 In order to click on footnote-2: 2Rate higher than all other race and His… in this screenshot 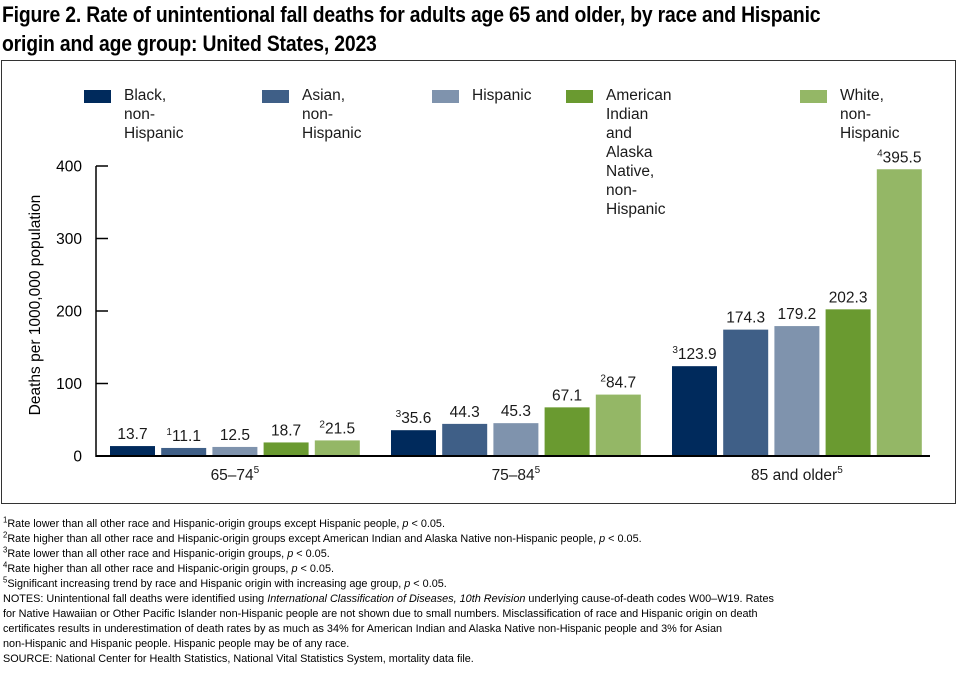, I will do `click(322, 537)`.